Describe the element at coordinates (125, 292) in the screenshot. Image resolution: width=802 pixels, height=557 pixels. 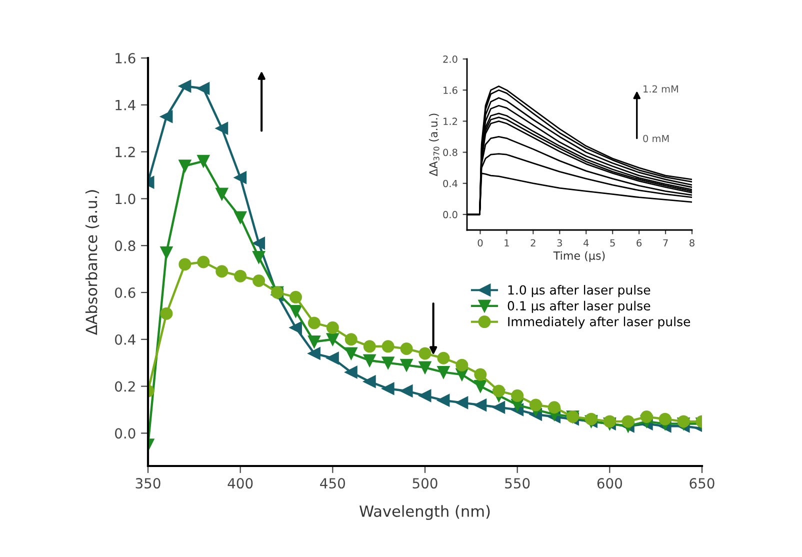
I see `y-tick-label: 0.6` at that location.